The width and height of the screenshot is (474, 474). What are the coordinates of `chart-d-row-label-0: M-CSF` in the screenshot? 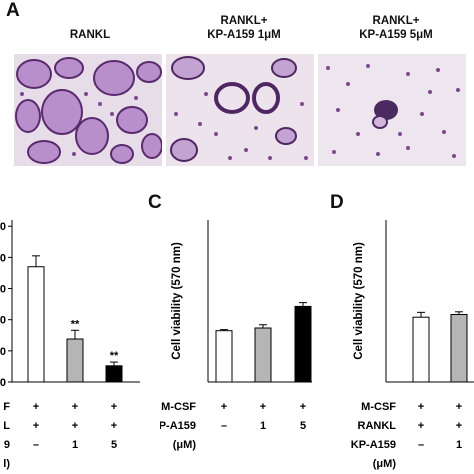 It's located at (378, 407).